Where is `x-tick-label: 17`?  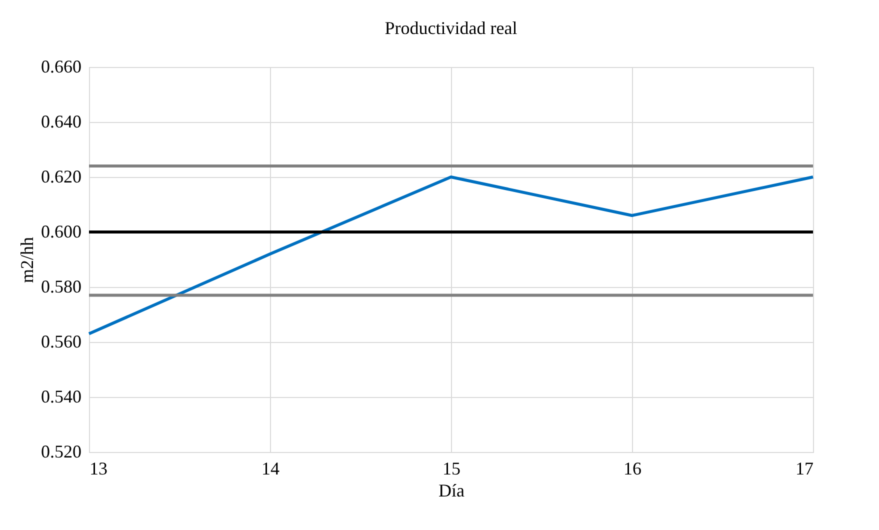 x-tick-label: 17 is located at coordinates (805, 468).